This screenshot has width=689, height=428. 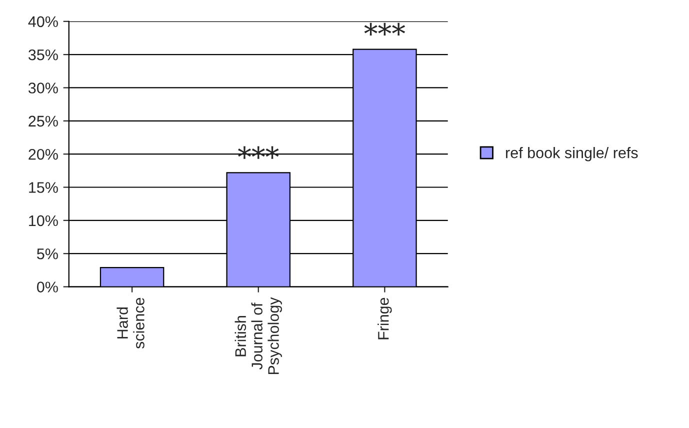 What do you see at coordinates (47, 287) in the screenshot?
I see `y-tick-label: 0%` at bounding box center [47, 287].